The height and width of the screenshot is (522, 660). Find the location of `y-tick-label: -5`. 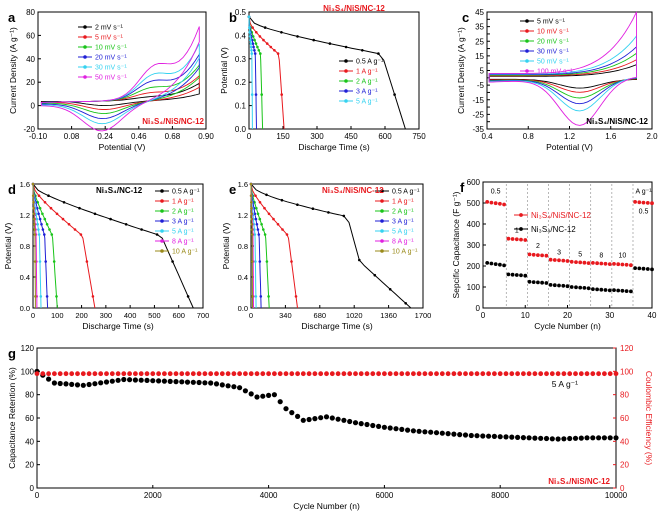

y-tick-label: -5 is located at coordinates (481, 85).